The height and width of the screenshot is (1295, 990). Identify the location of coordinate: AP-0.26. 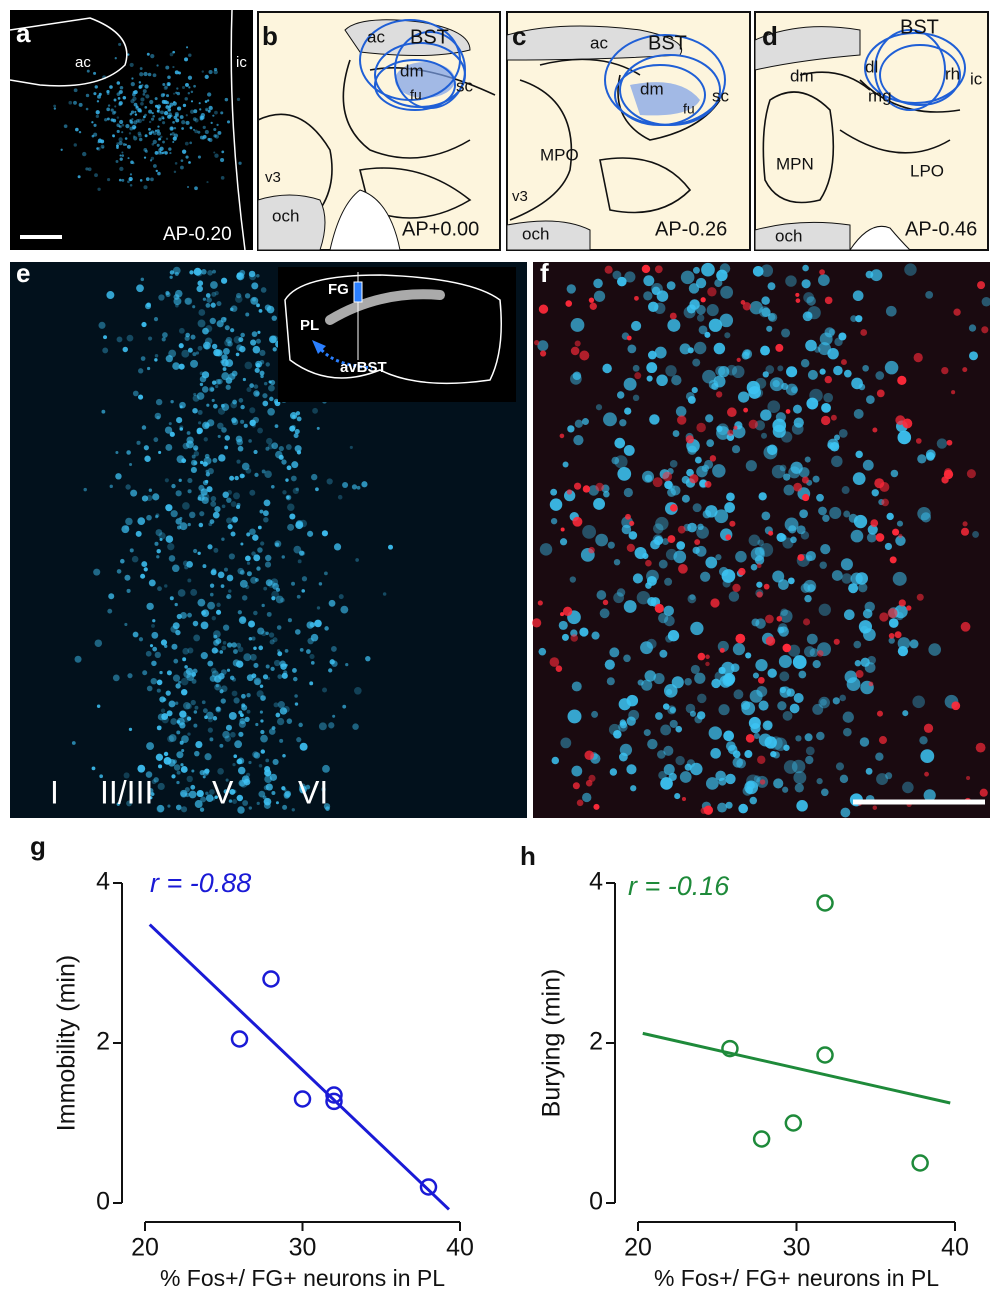
(691, 229).